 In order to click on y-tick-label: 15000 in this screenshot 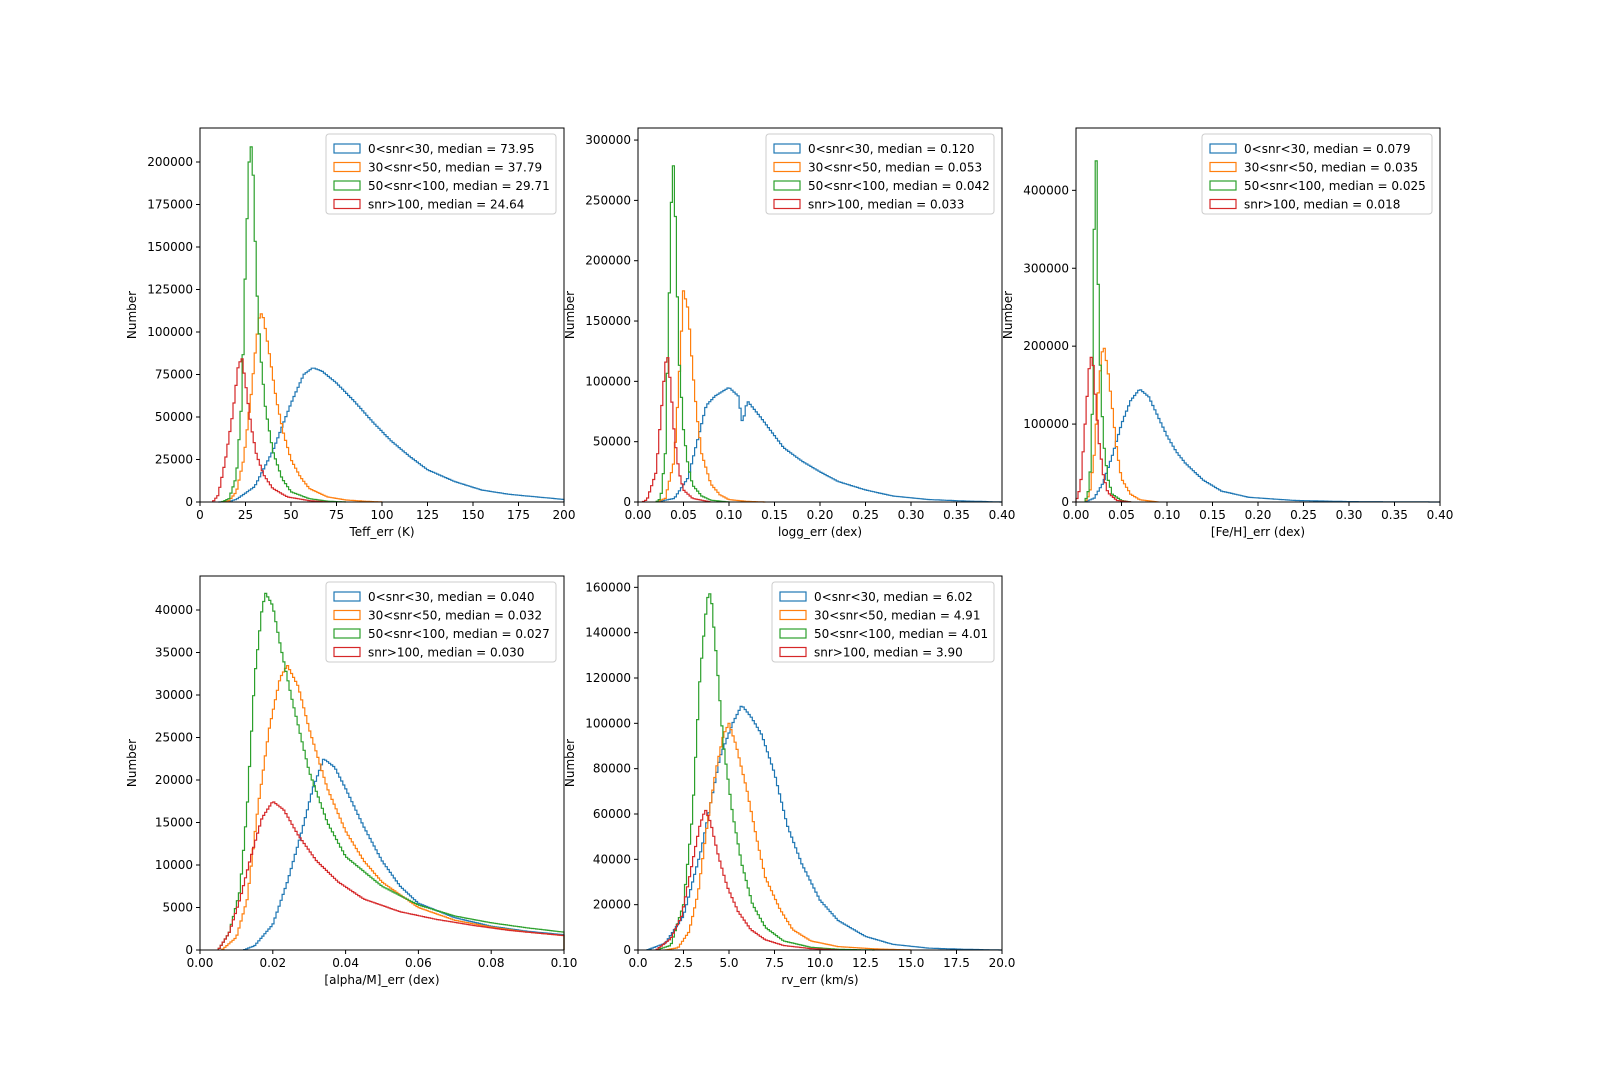, I will do `click(174, 823)`.